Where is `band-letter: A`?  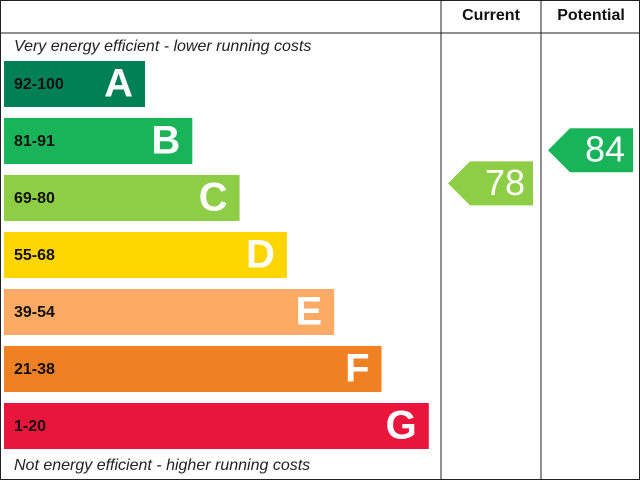
band-letter: A is located at coordinates (118, 84).